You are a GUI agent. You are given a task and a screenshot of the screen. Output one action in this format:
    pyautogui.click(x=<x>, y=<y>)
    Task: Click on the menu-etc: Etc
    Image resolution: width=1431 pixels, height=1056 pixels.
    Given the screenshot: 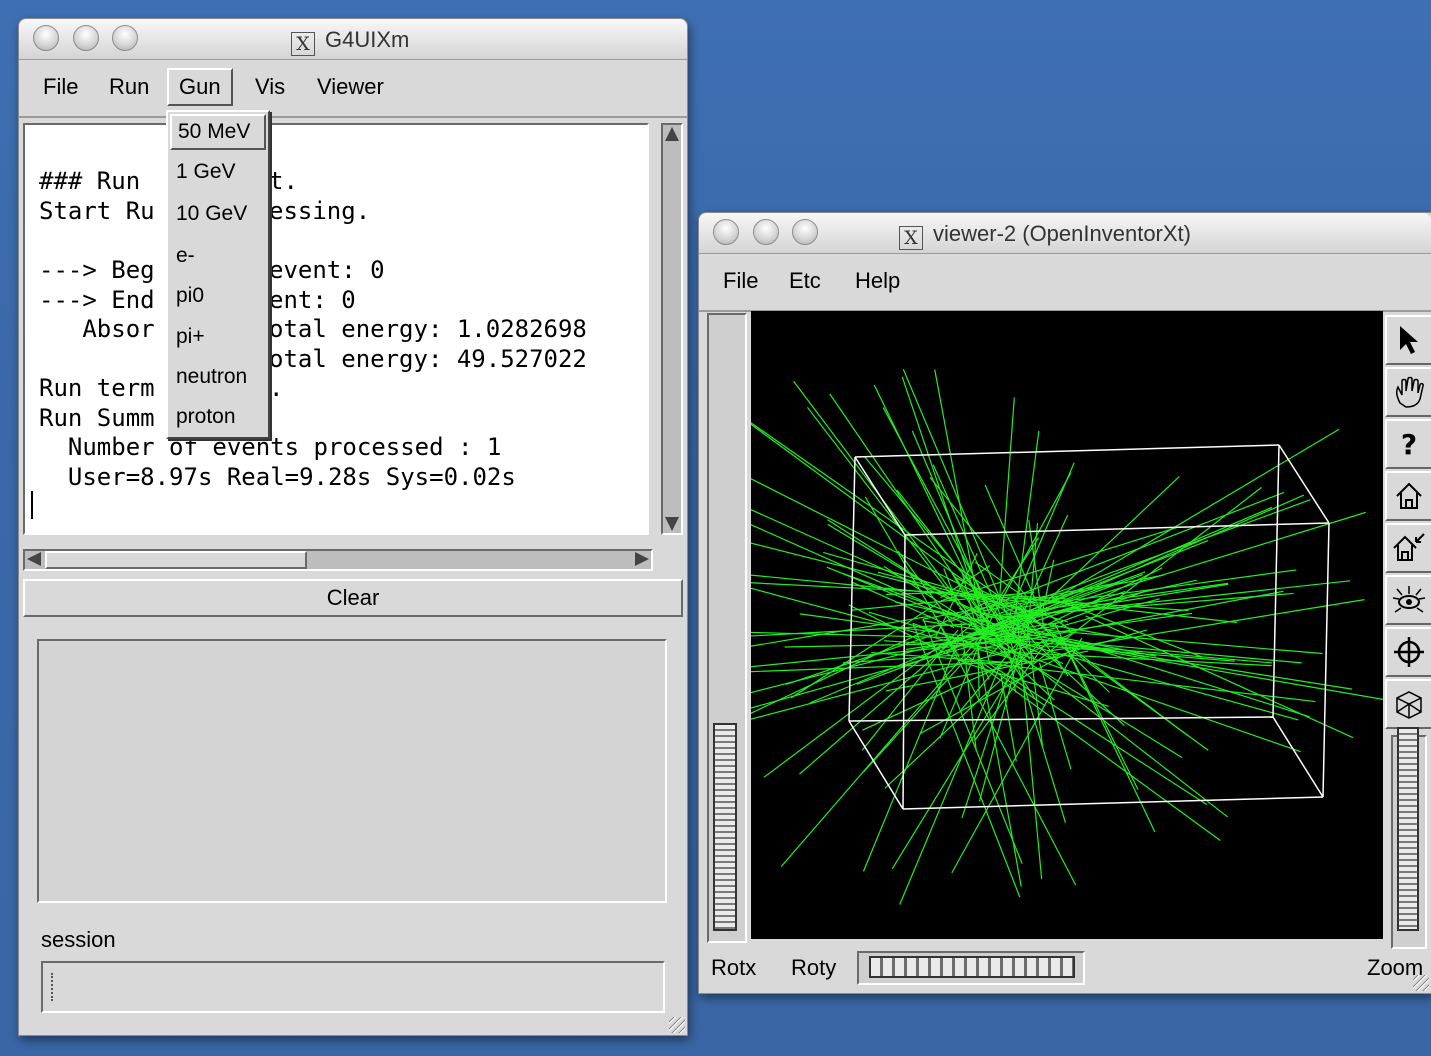 What is the action you would take?
    pyautogui.click(x=805, y=280)
    